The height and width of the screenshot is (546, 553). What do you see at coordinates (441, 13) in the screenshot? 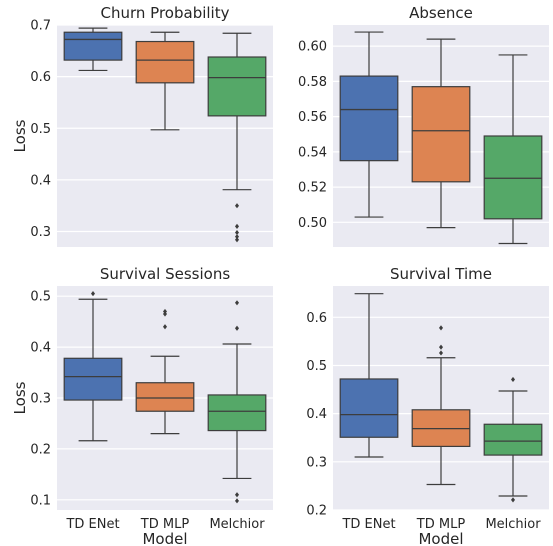
I see `subplot-title: Absence` at bounding box center [441, 13].